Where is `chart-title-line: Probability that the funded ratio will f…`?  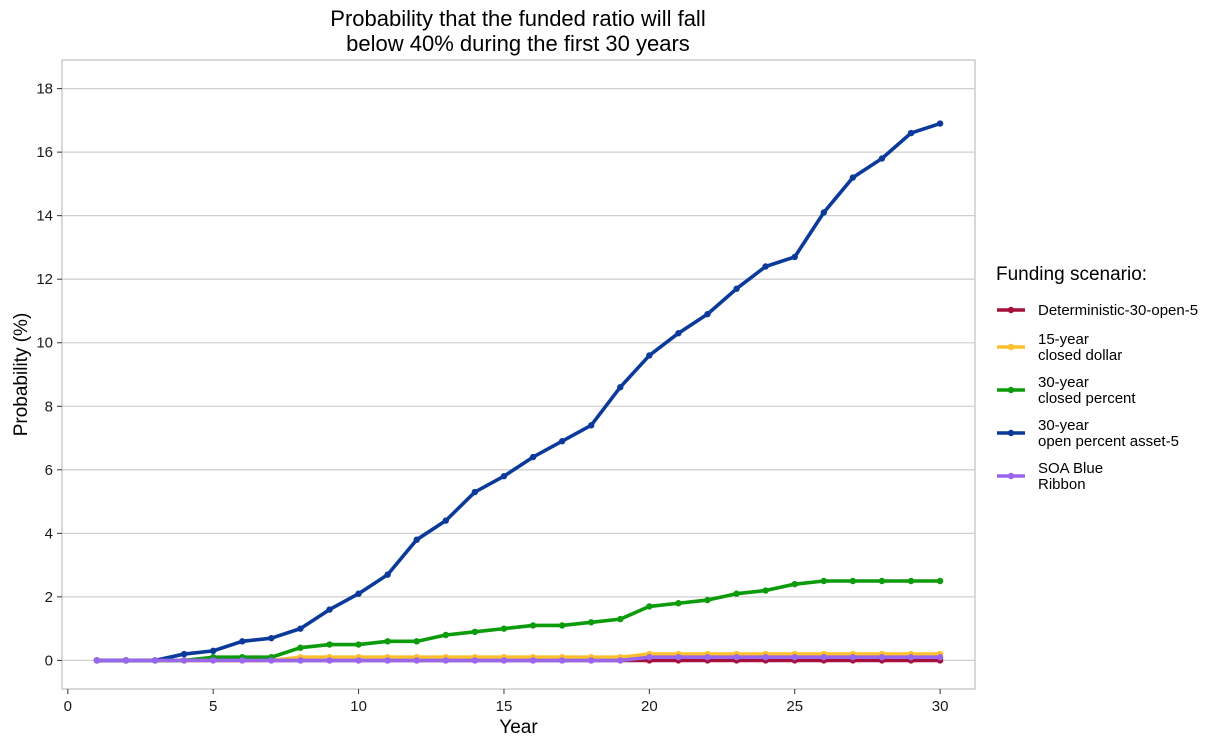
chart-title-line: Probability that the funded ratio will f… is located at coordinates (517, 18).